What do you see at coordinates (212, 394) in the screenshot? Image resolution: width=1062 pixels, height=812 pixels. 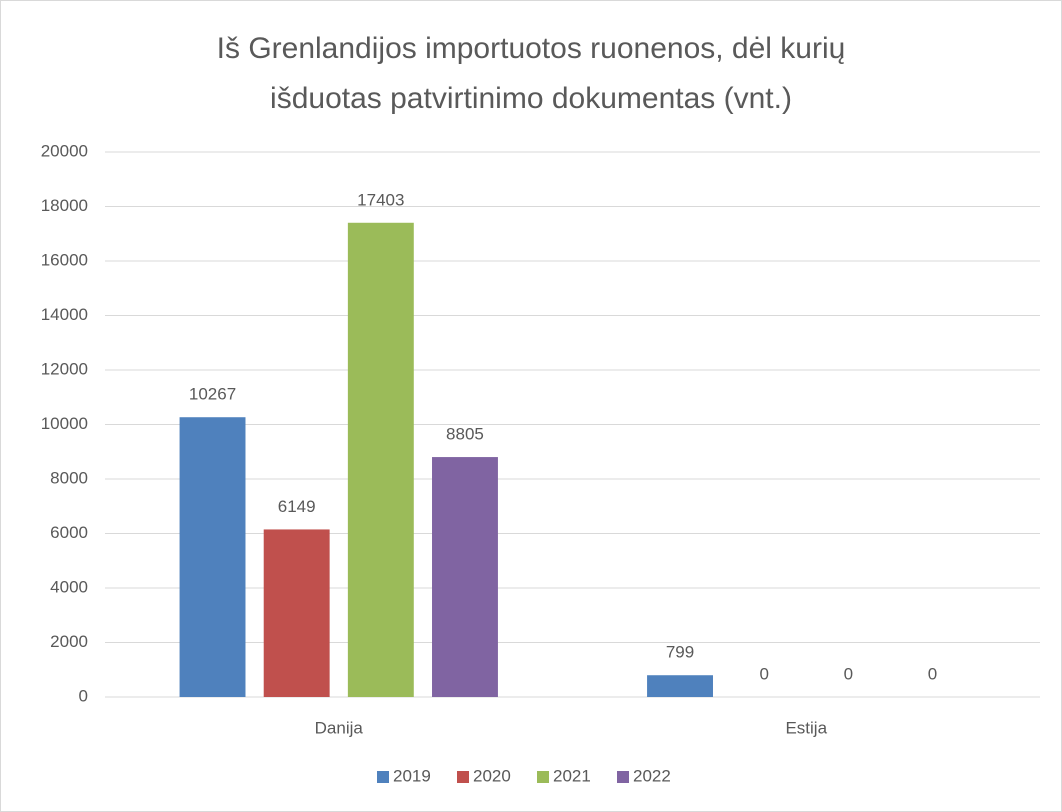 I see `value-label: 10267` at bounding box center [212, 394].